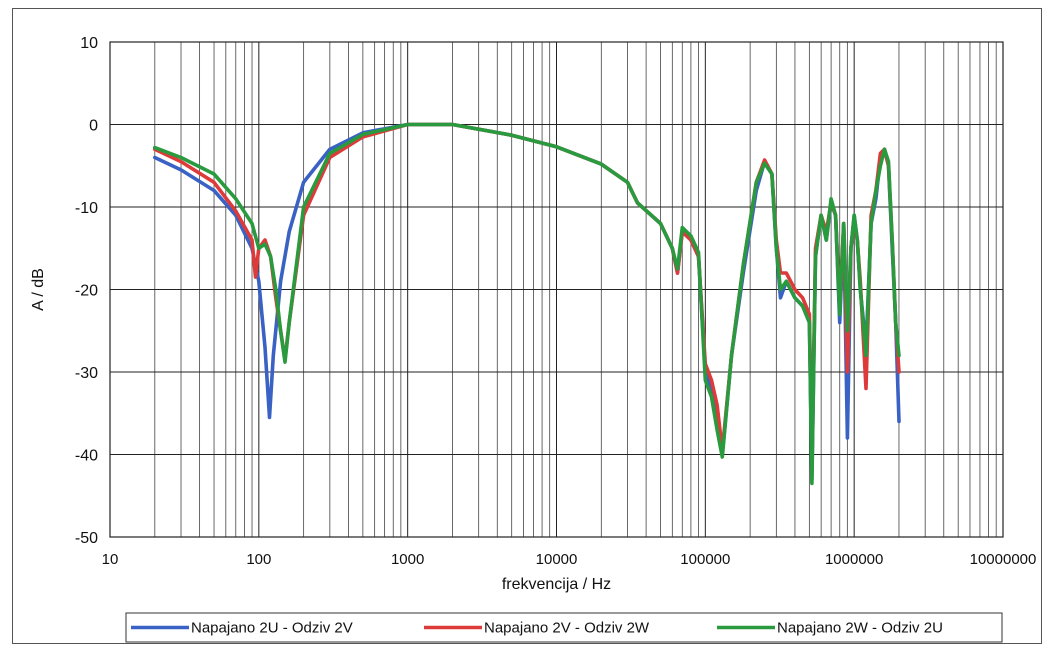 The height and width of the screenshot is (648, 1054). Describe the element at coordinates (556, 584) in the screenshot. I see `x-axis-title: frekvencija / Hz` at that location.